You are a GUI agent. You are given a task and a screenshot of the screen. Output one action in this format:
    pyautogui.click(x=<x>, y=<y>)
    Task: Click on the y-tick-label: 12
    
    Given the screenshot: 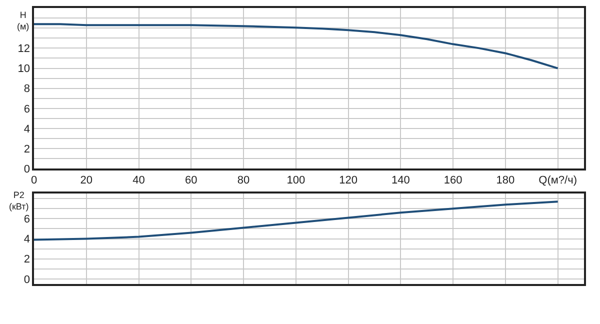 What is the action you would take?
    pyautogui.click(x=24, y=49)
    